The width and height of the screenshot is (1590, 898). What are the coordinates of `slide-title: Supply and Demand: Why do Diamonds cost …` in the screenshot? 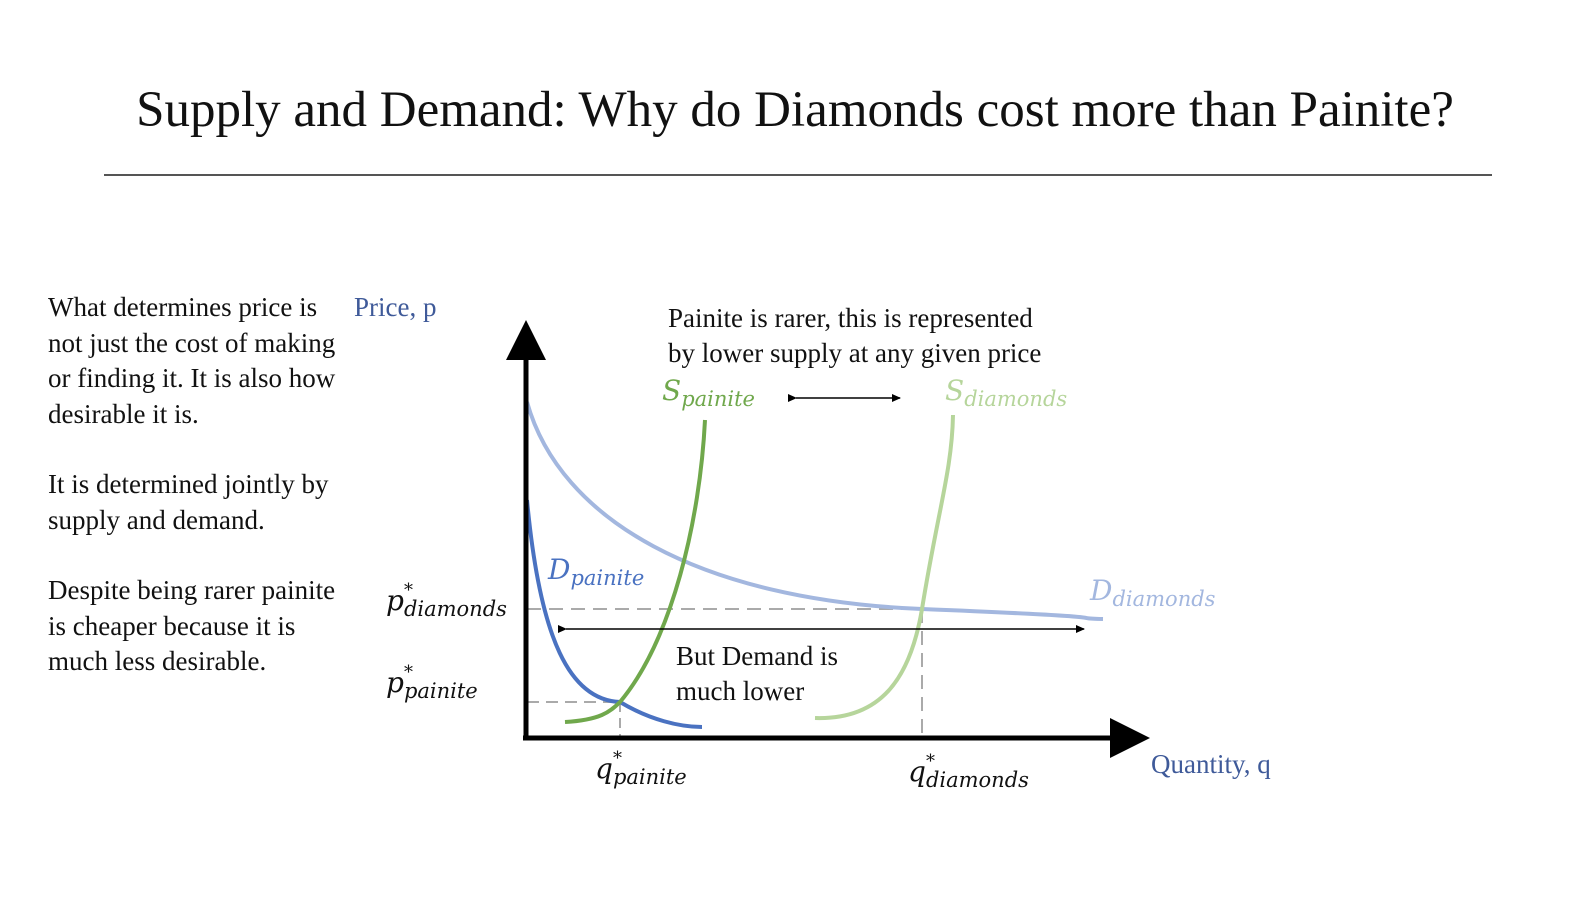 It's located at (795, 110).